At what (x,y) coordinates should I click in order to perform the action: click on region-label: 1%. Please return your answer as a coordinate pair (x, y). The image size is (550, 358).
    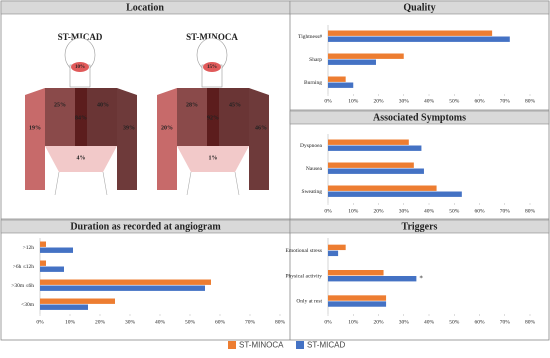
    Looking at the image, I should click on (213, 158).